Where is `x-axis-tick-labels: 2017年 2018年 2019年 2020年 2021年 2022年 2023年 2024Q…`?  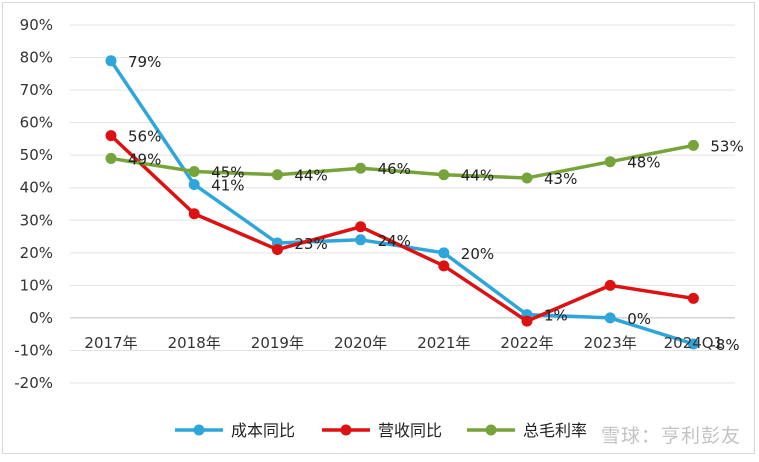 x-axis-tick-labels: 2017年 2018年 2019年 2020年 2021年 2022年 2023年 2024Q… is located at coordinates (403, 343).